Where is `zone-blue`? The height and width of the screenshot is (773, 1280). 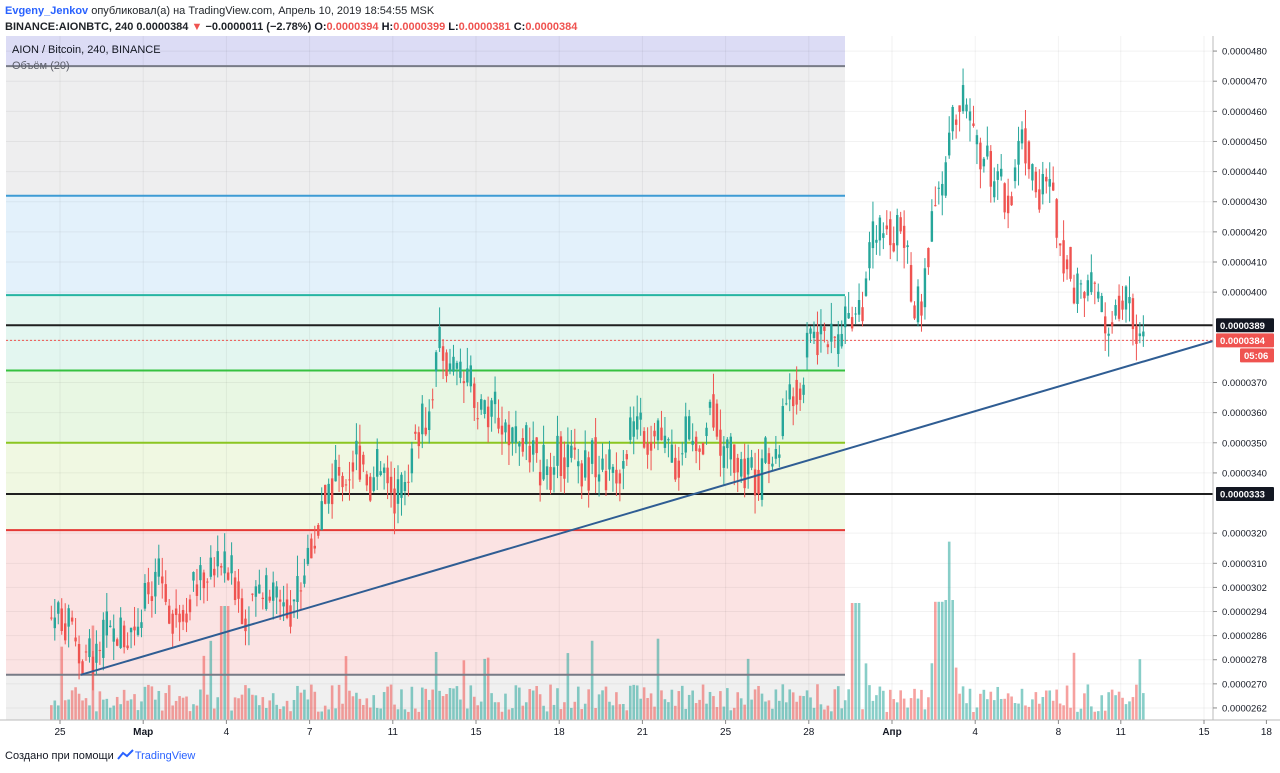
zone-blue is located at coordinates (425, 245).